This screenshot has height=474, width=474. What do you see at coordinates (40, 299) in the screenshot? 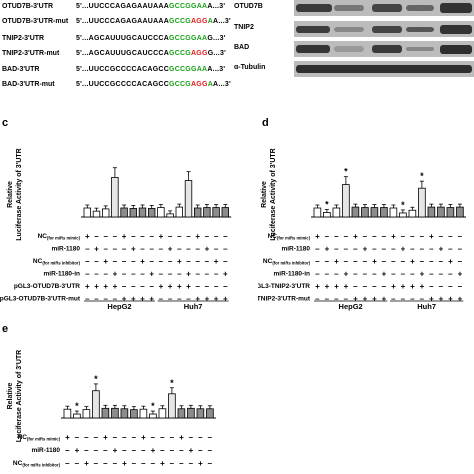
I see `treatment-label-main: pGL3-OTUD7B-3'UTR-mut` at bounding box center [40, 299].